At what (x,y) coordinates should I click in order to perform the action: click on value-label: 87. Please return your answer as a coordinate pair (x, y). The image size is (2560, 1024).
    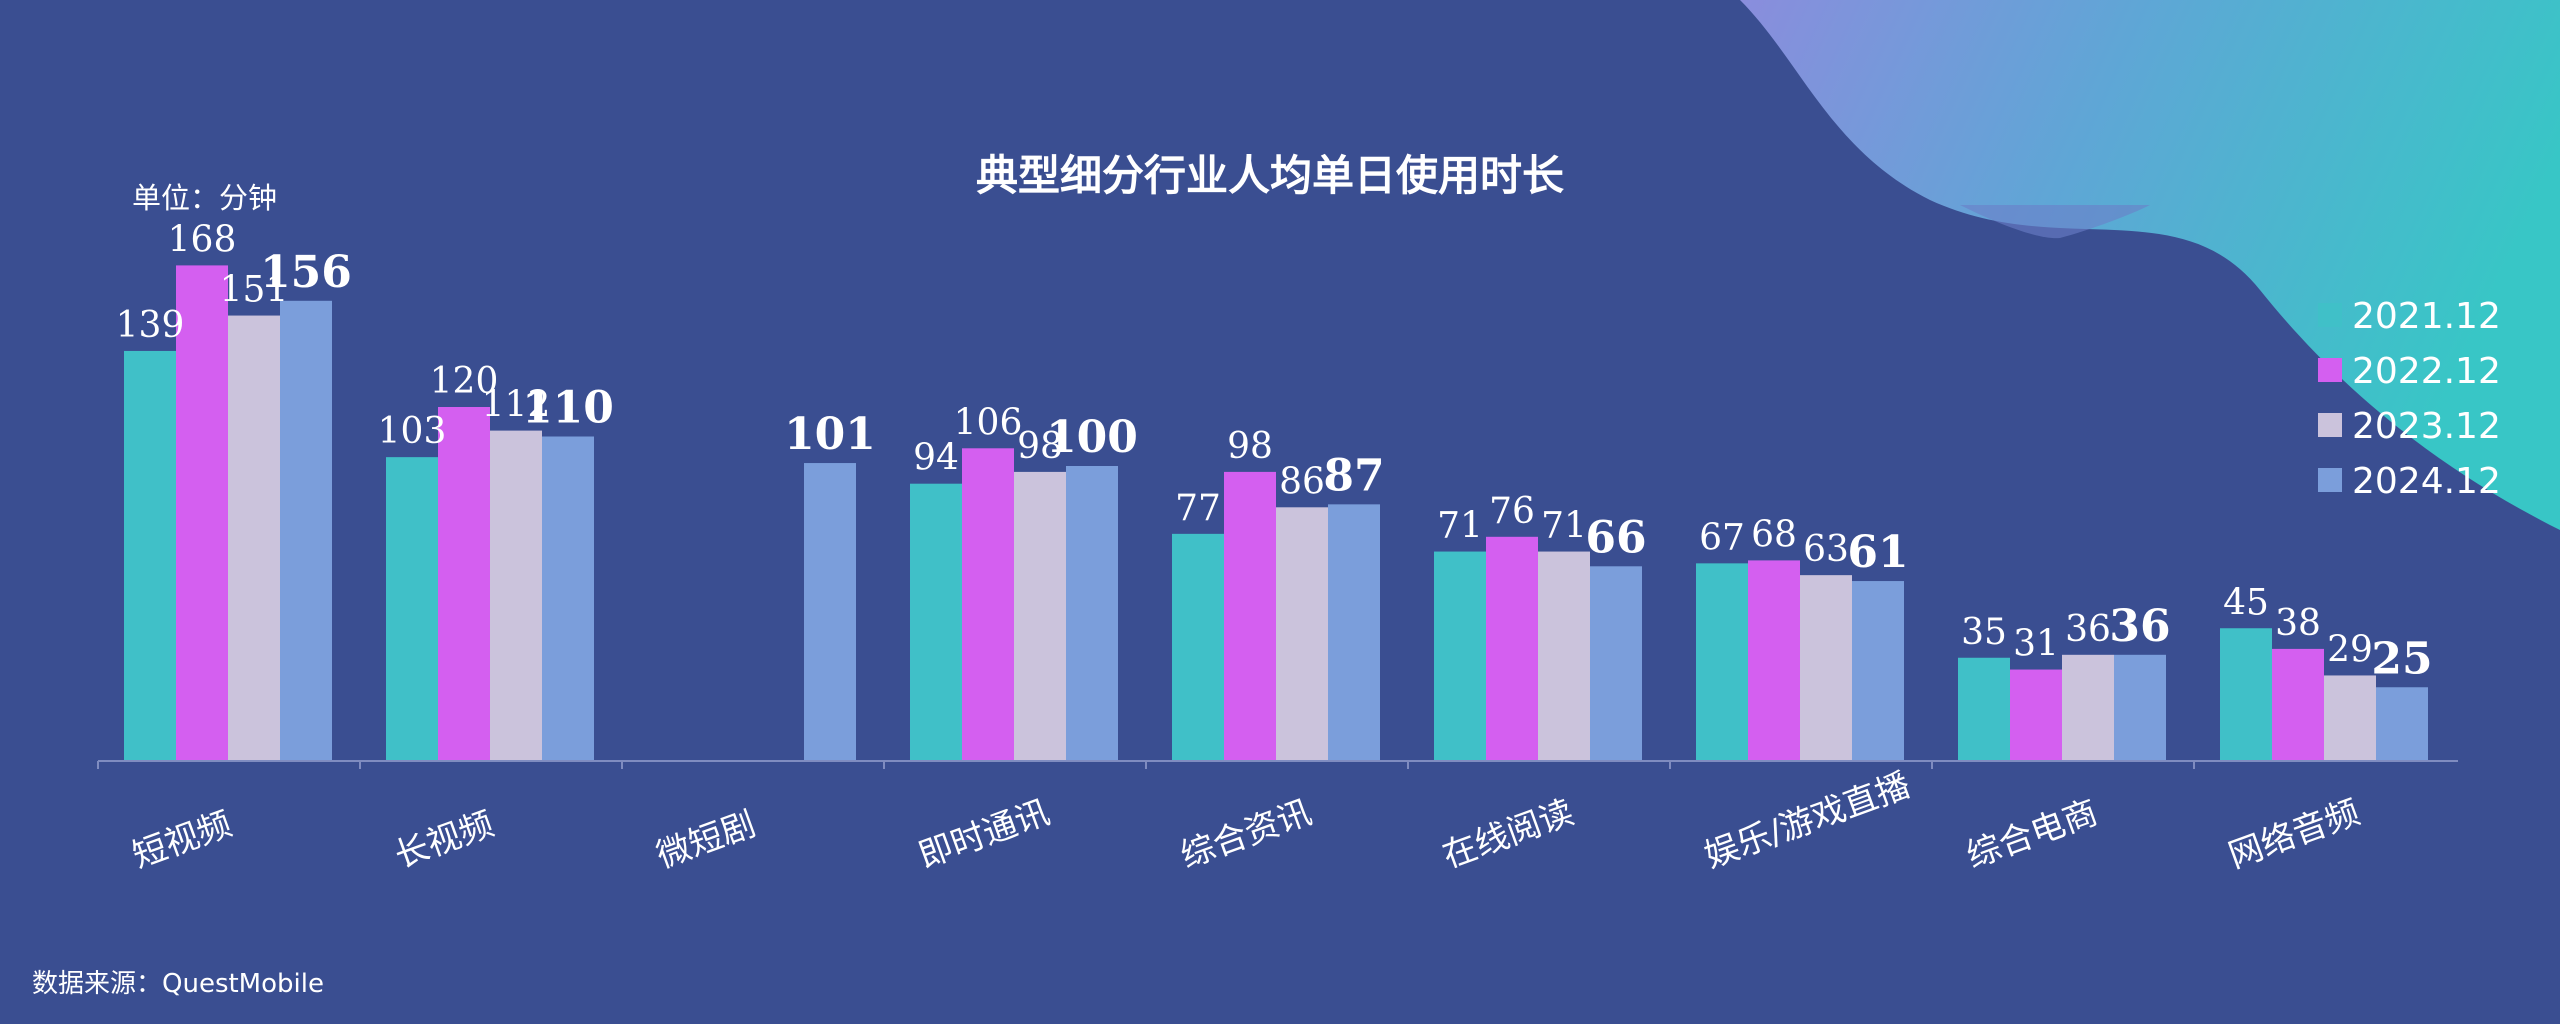
    Looking at the image, I should click on (1353, 475).